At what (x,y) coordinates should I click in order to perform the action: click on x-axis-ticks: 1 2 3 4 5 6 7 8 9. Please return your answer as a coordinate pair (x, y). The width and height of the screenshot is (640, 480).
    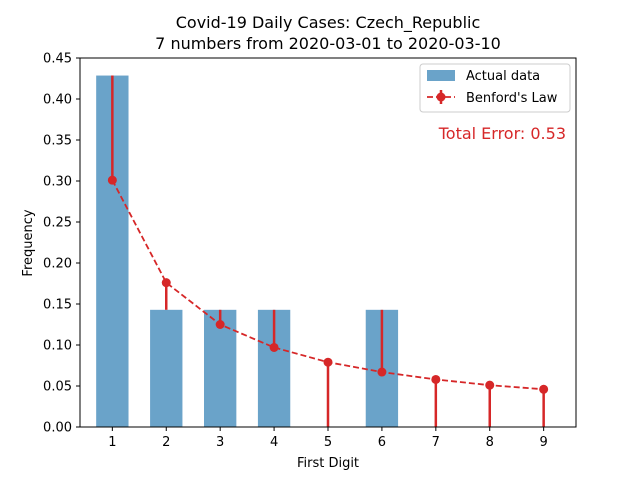
    Looking at the image, I should click on (328, 438).